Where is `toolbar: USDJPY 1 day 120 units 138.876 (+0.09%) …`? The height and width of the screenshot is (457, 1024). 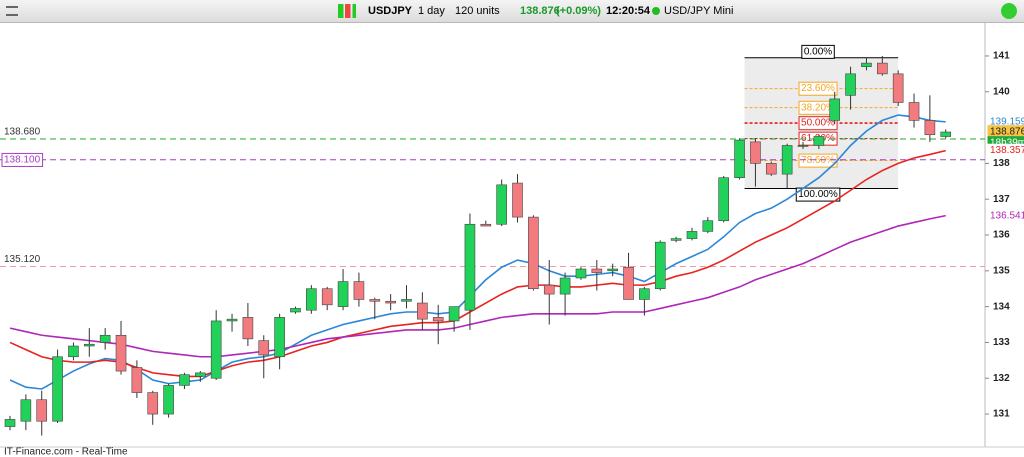 toolbar: USDJPY 1 day 120 units 138.876 (+0.09%) … is located at coordinates (512, 11).